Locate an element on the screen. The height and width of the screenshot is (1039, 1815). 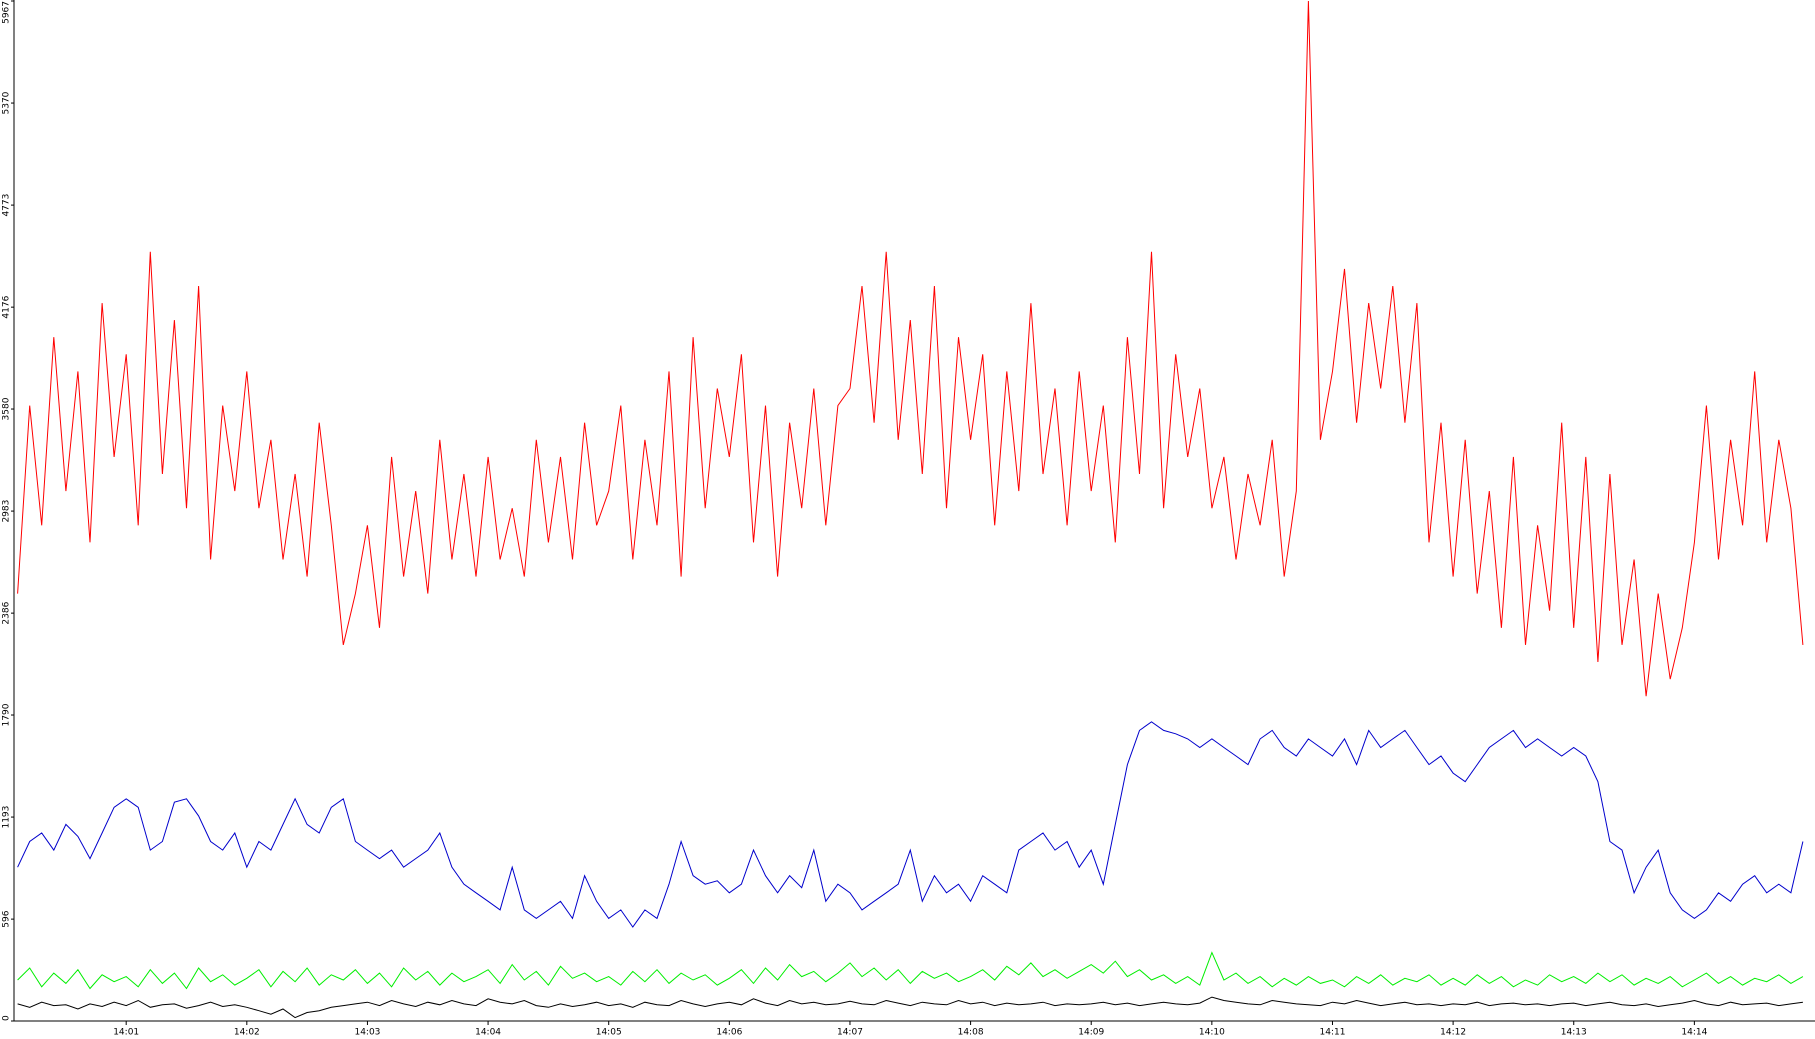
x-tick-label: 14:11 is located at coordinates (1333, 1033).